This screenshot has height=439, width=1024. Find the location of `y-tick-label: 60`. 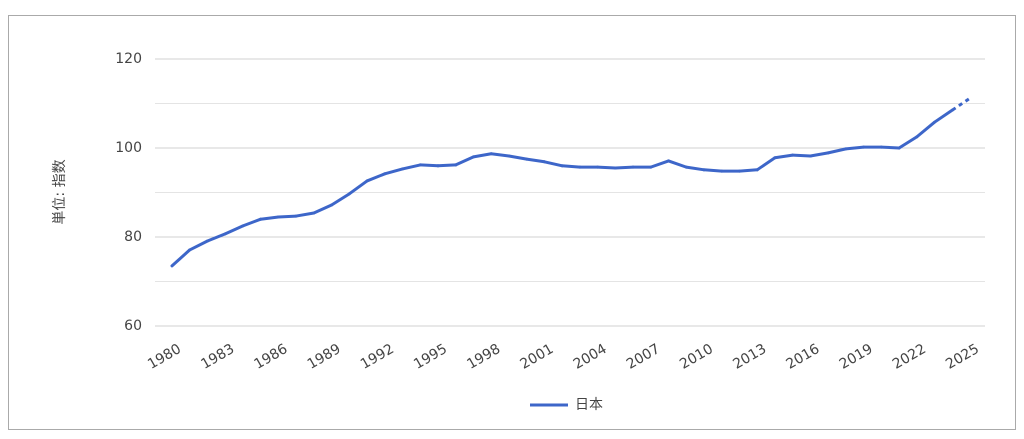

y-tick-label: 60 is located at coordinates (133, 326).